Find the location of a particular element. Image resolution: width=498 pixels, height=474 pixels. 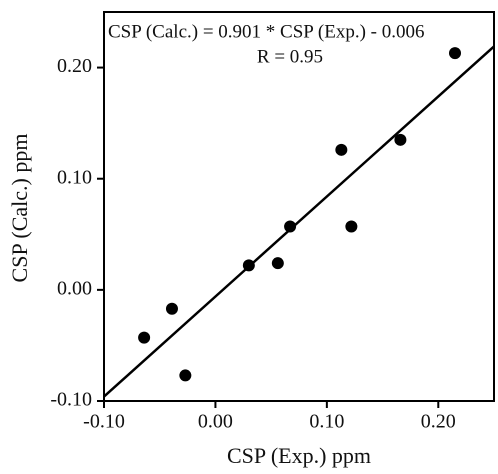

x-tick-label: 0.00 is located at coordinates (215, 422).